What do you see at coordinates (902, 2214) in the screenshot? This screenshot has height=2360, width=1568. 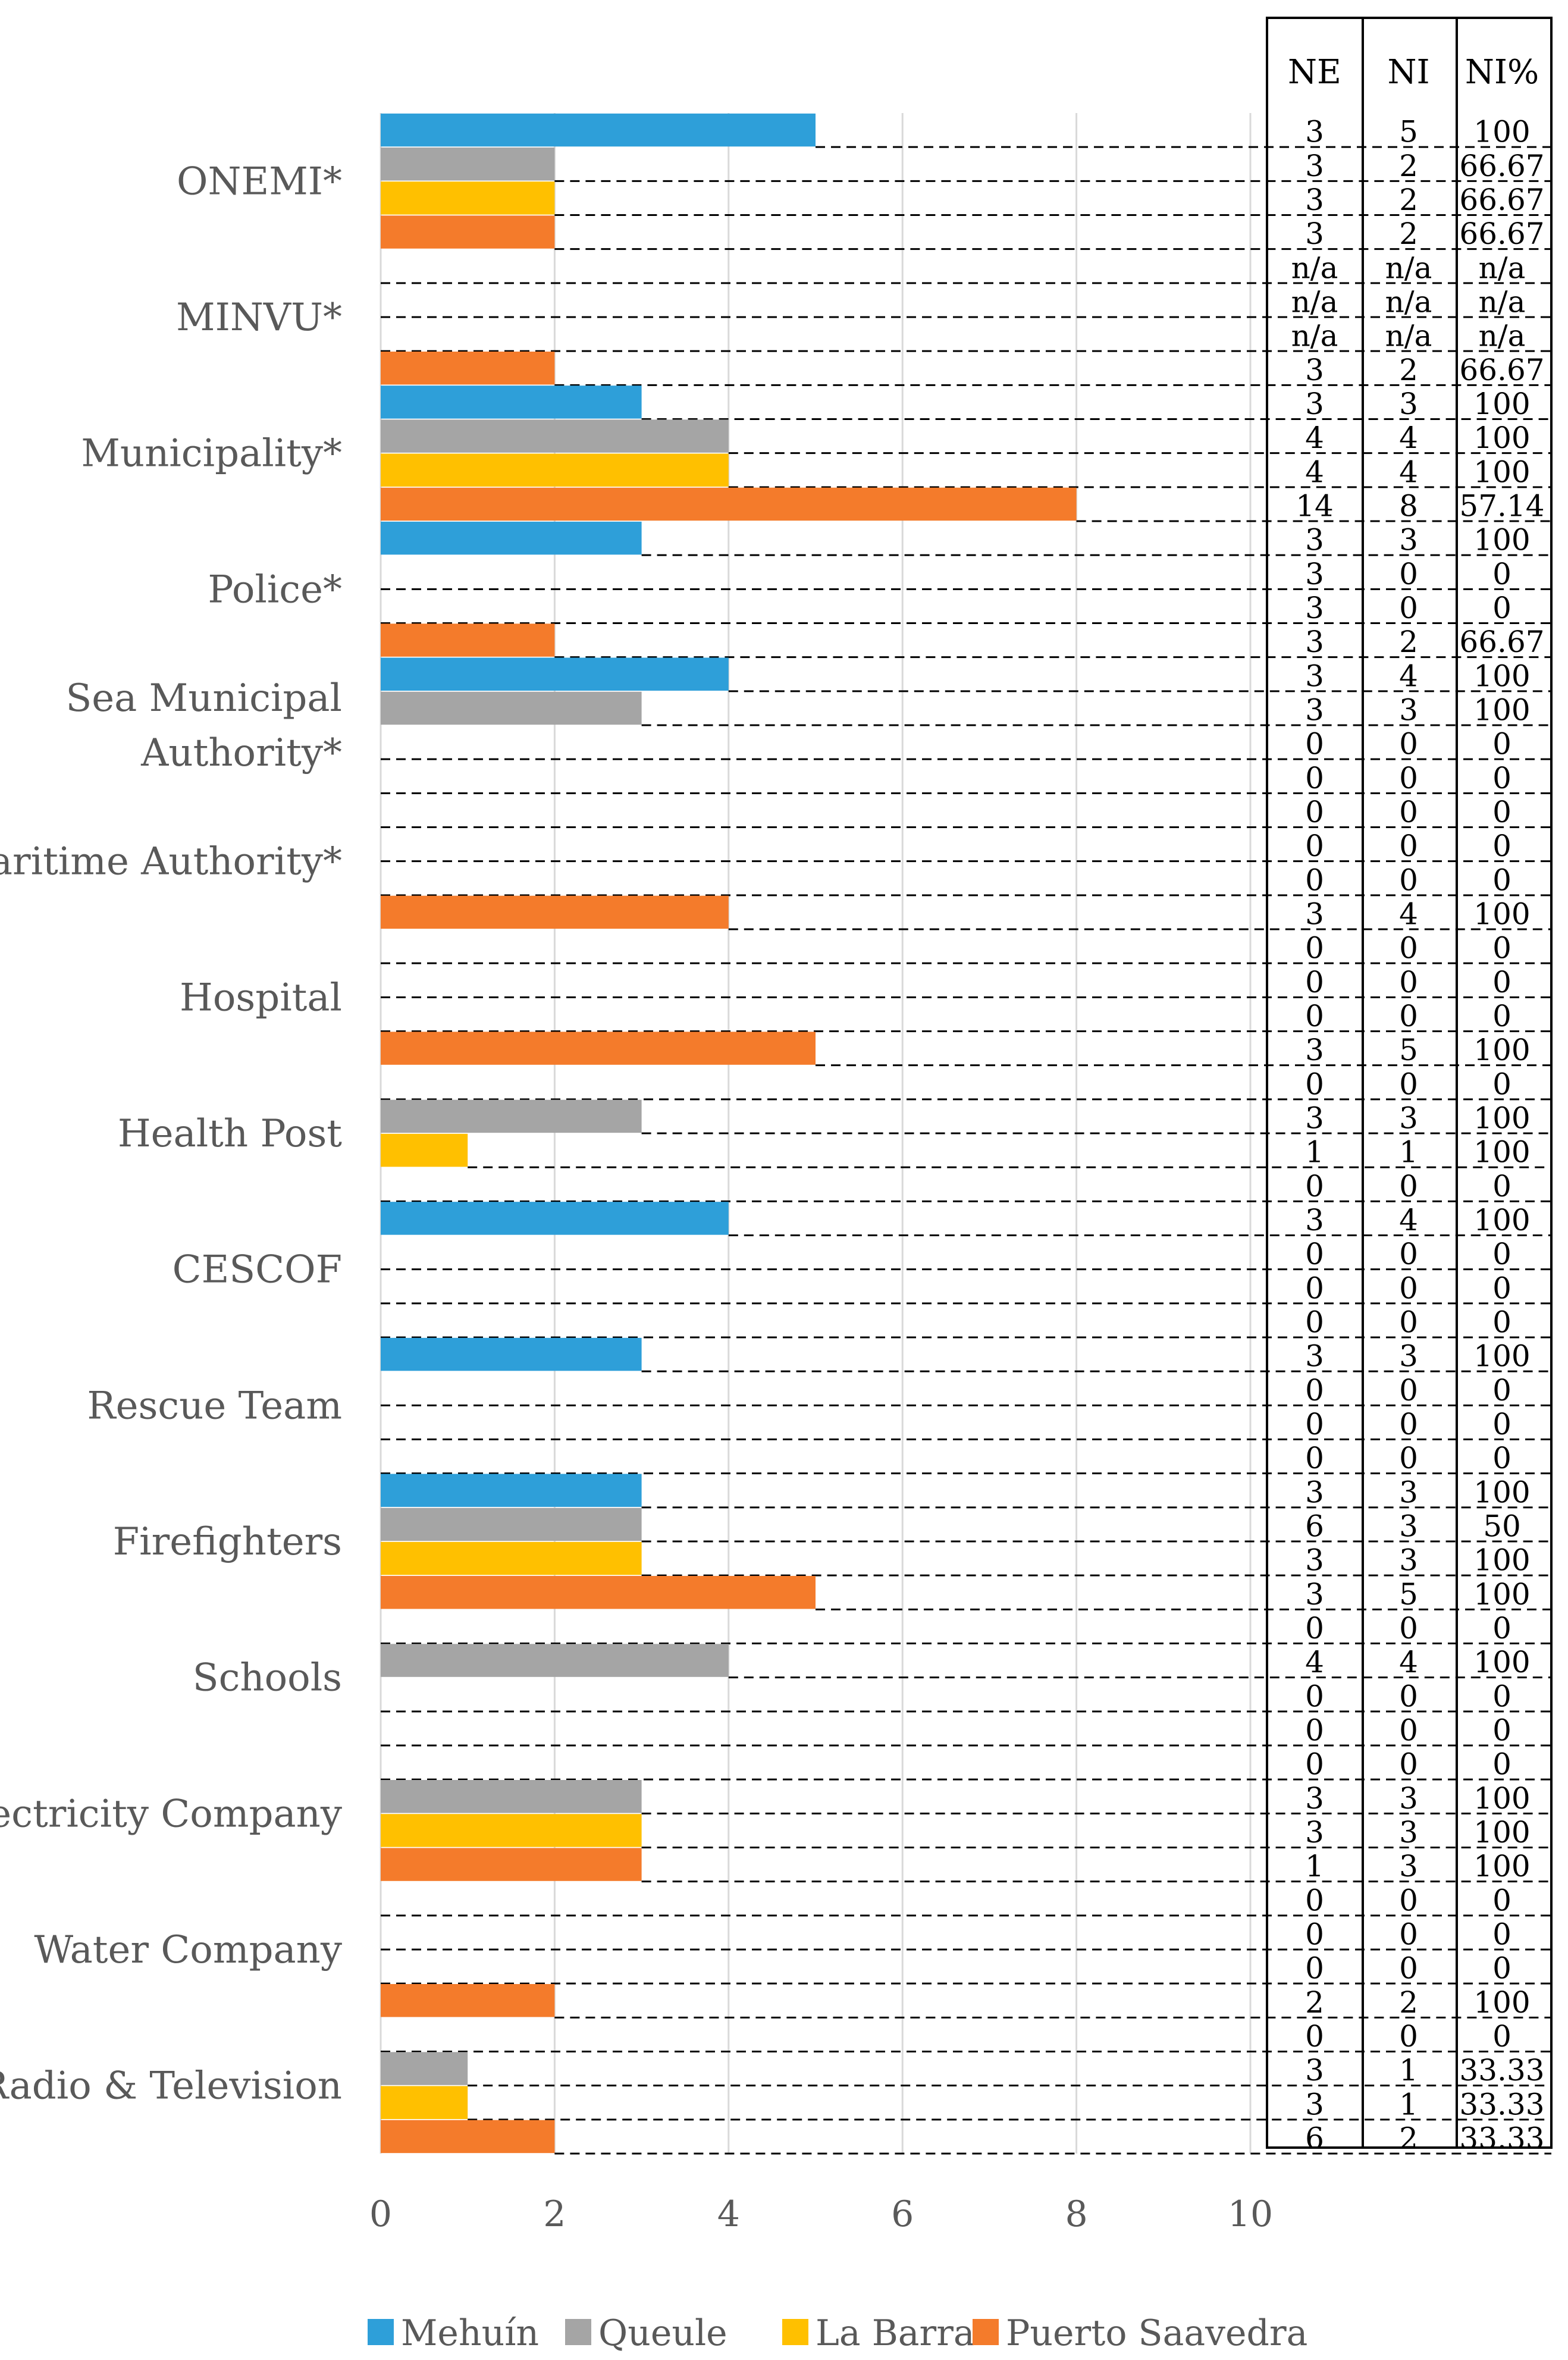 I see `x-tick-6: 6` at bounding box center [902, 2214].